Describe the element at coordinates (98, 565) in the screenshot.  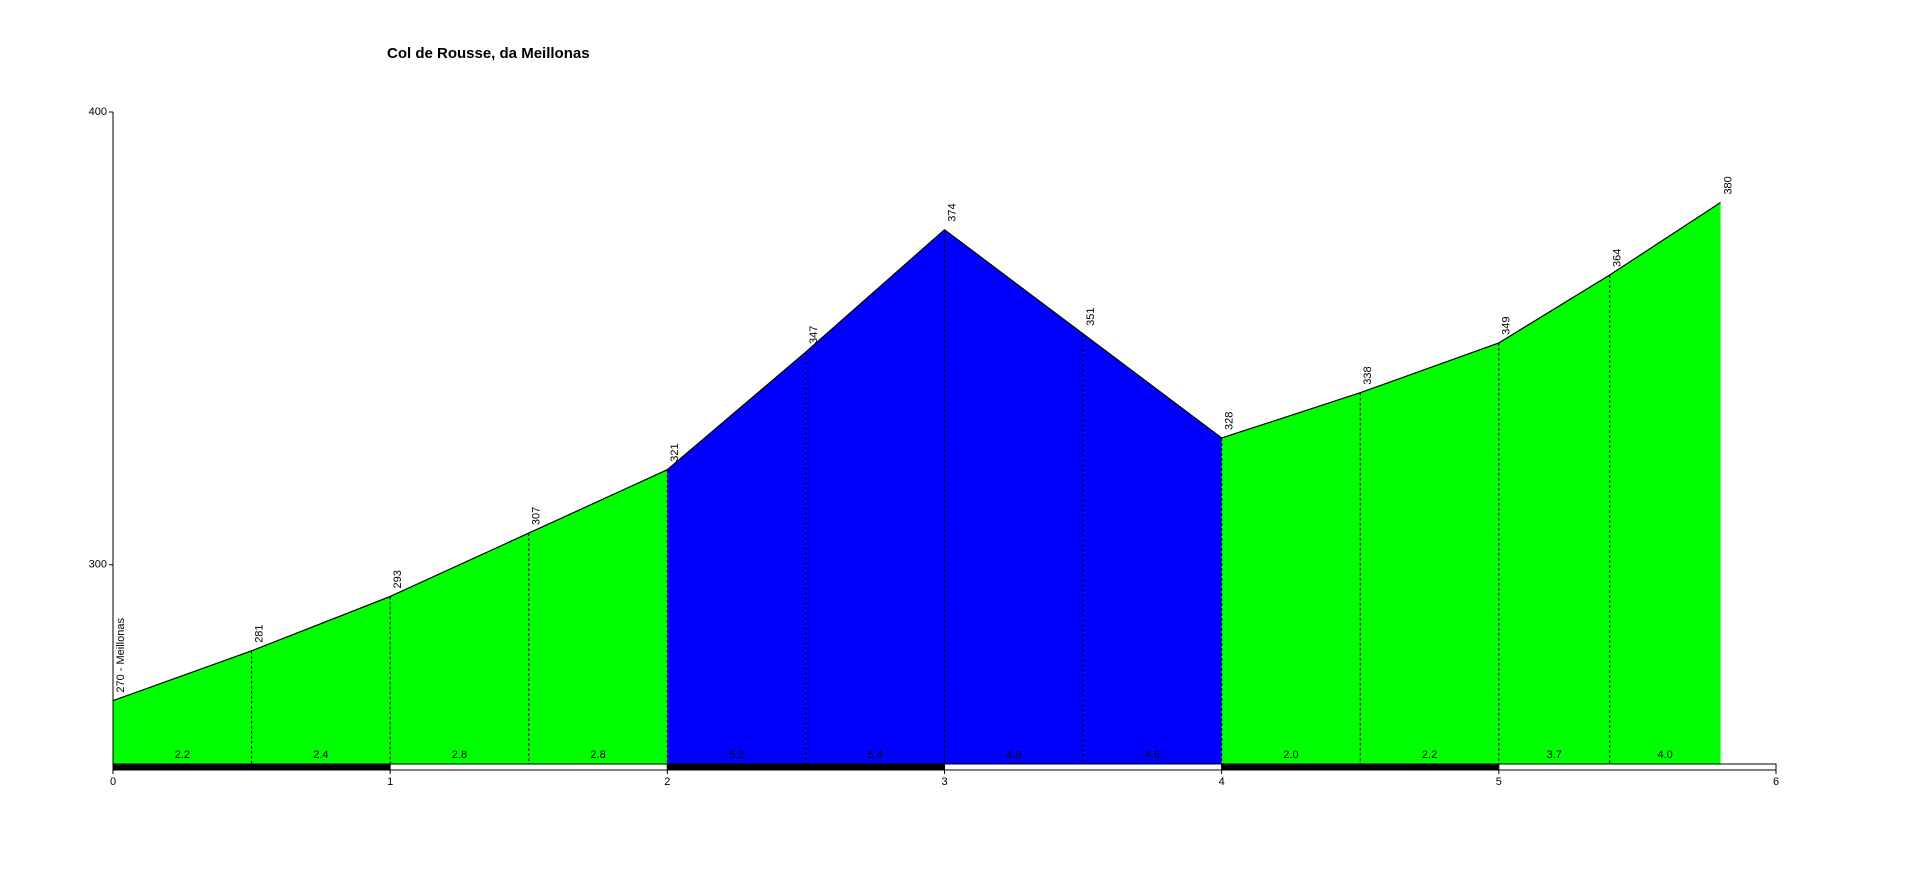
I see `y-tick-label: 300` at that location.